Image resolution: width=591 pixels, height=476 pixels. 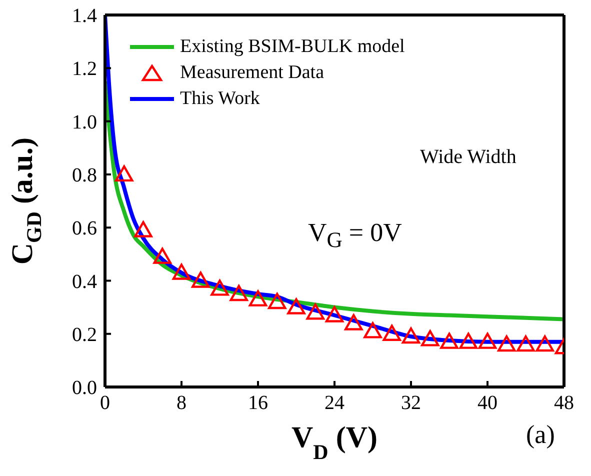 I want to click on y-tick-label: 0.8, so click(x=84, y=175).